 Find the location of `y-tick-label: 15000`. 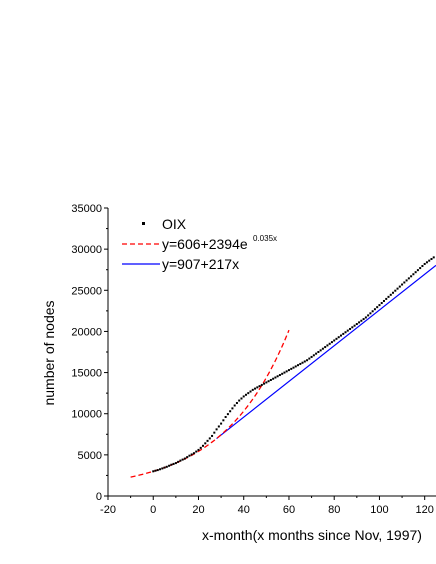

y-tick-label: 15000 is located at coordinates (86, 374).